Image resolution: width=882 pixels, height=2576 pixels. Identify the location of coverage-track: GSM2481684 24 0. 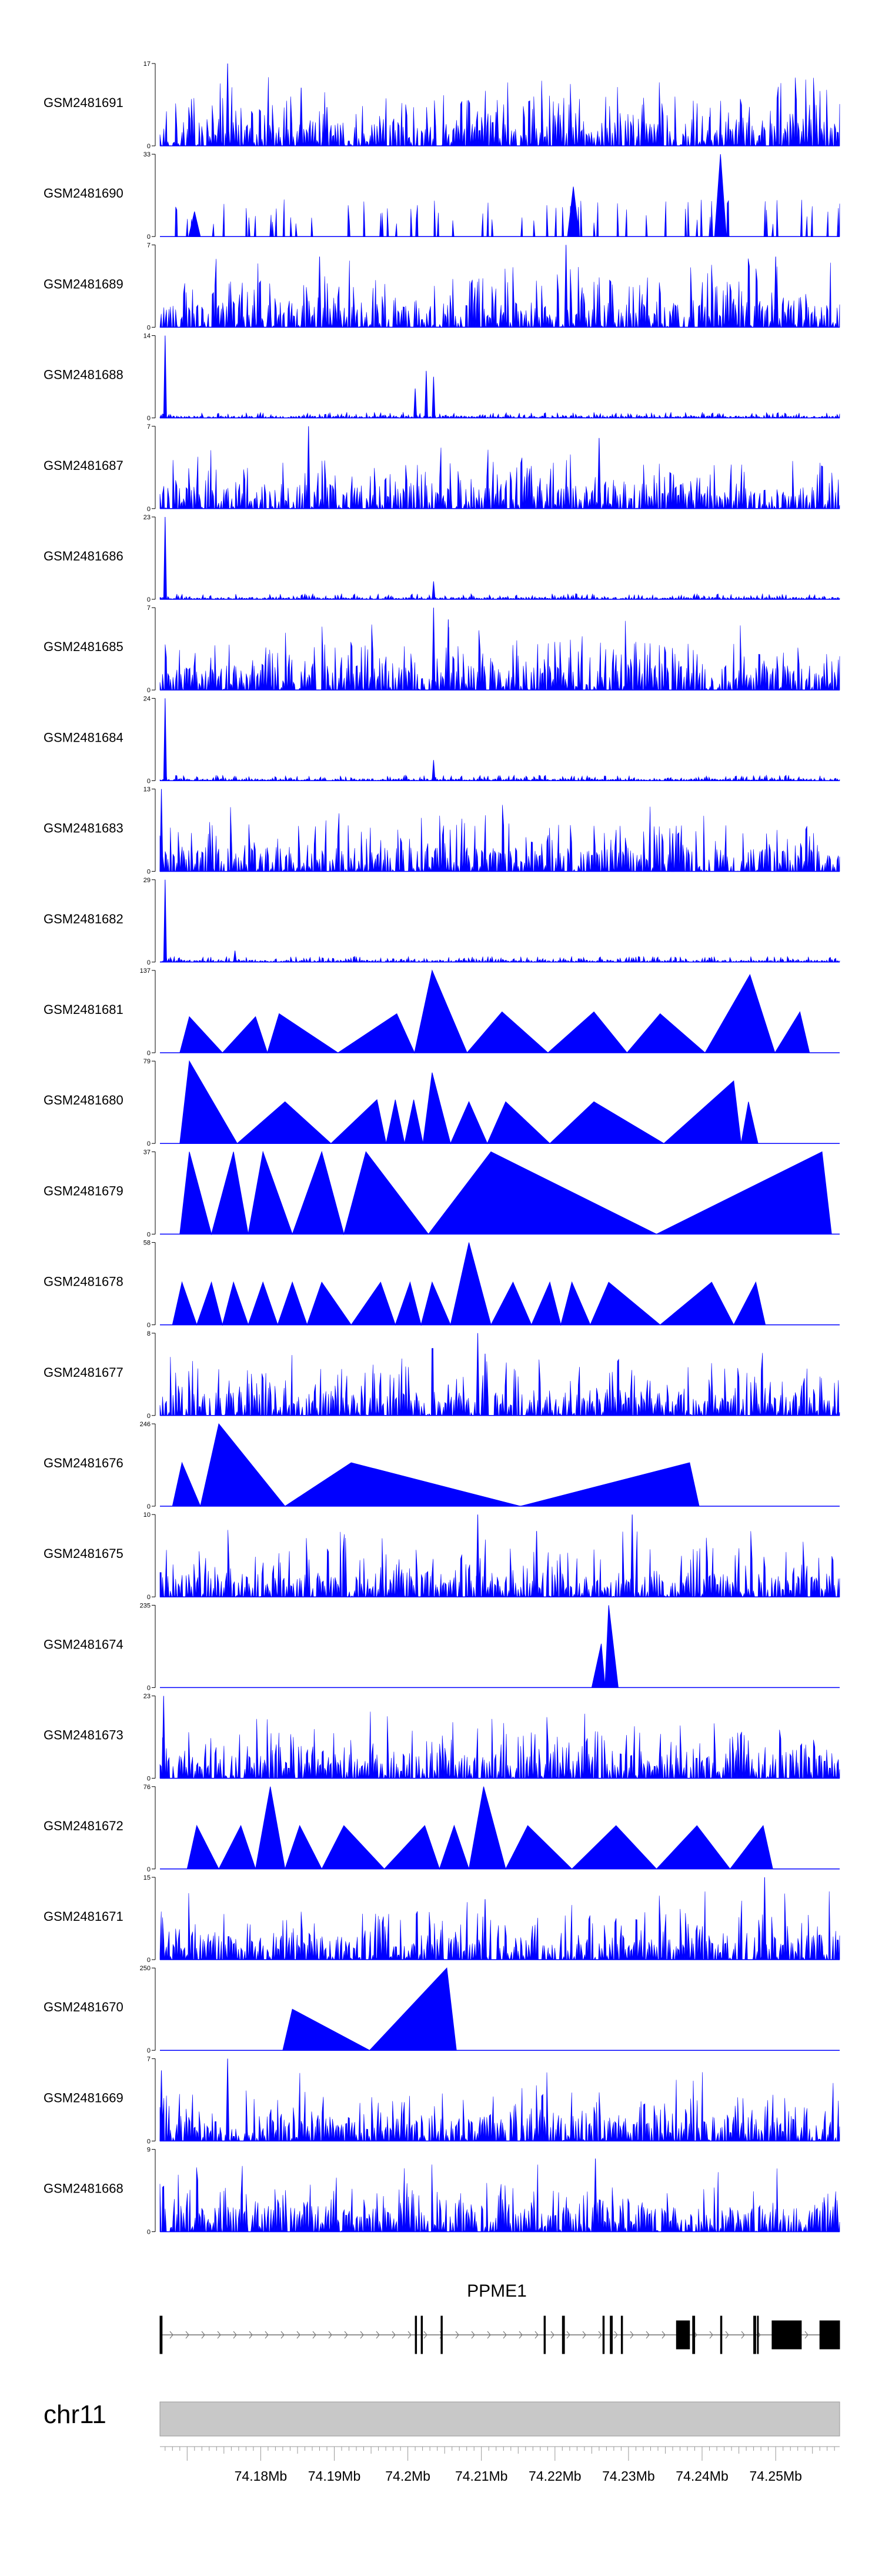
(442, 740).